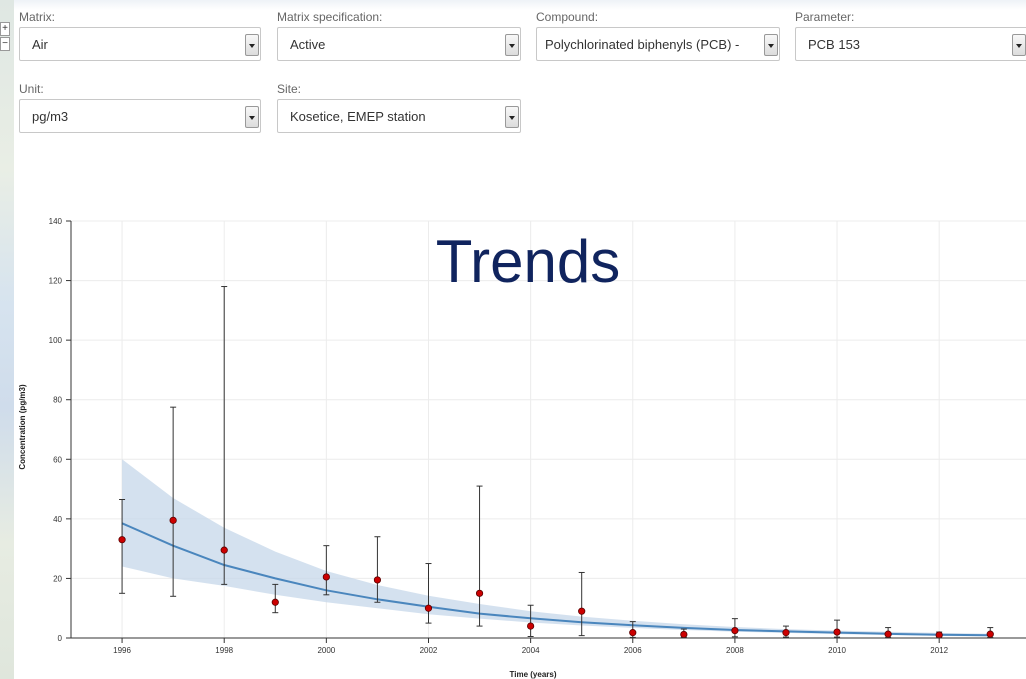  What do you see at coordinates (531, 650) in the screenshot?
I see `x-tick-label: 2004` at bounding box center [531, 650].